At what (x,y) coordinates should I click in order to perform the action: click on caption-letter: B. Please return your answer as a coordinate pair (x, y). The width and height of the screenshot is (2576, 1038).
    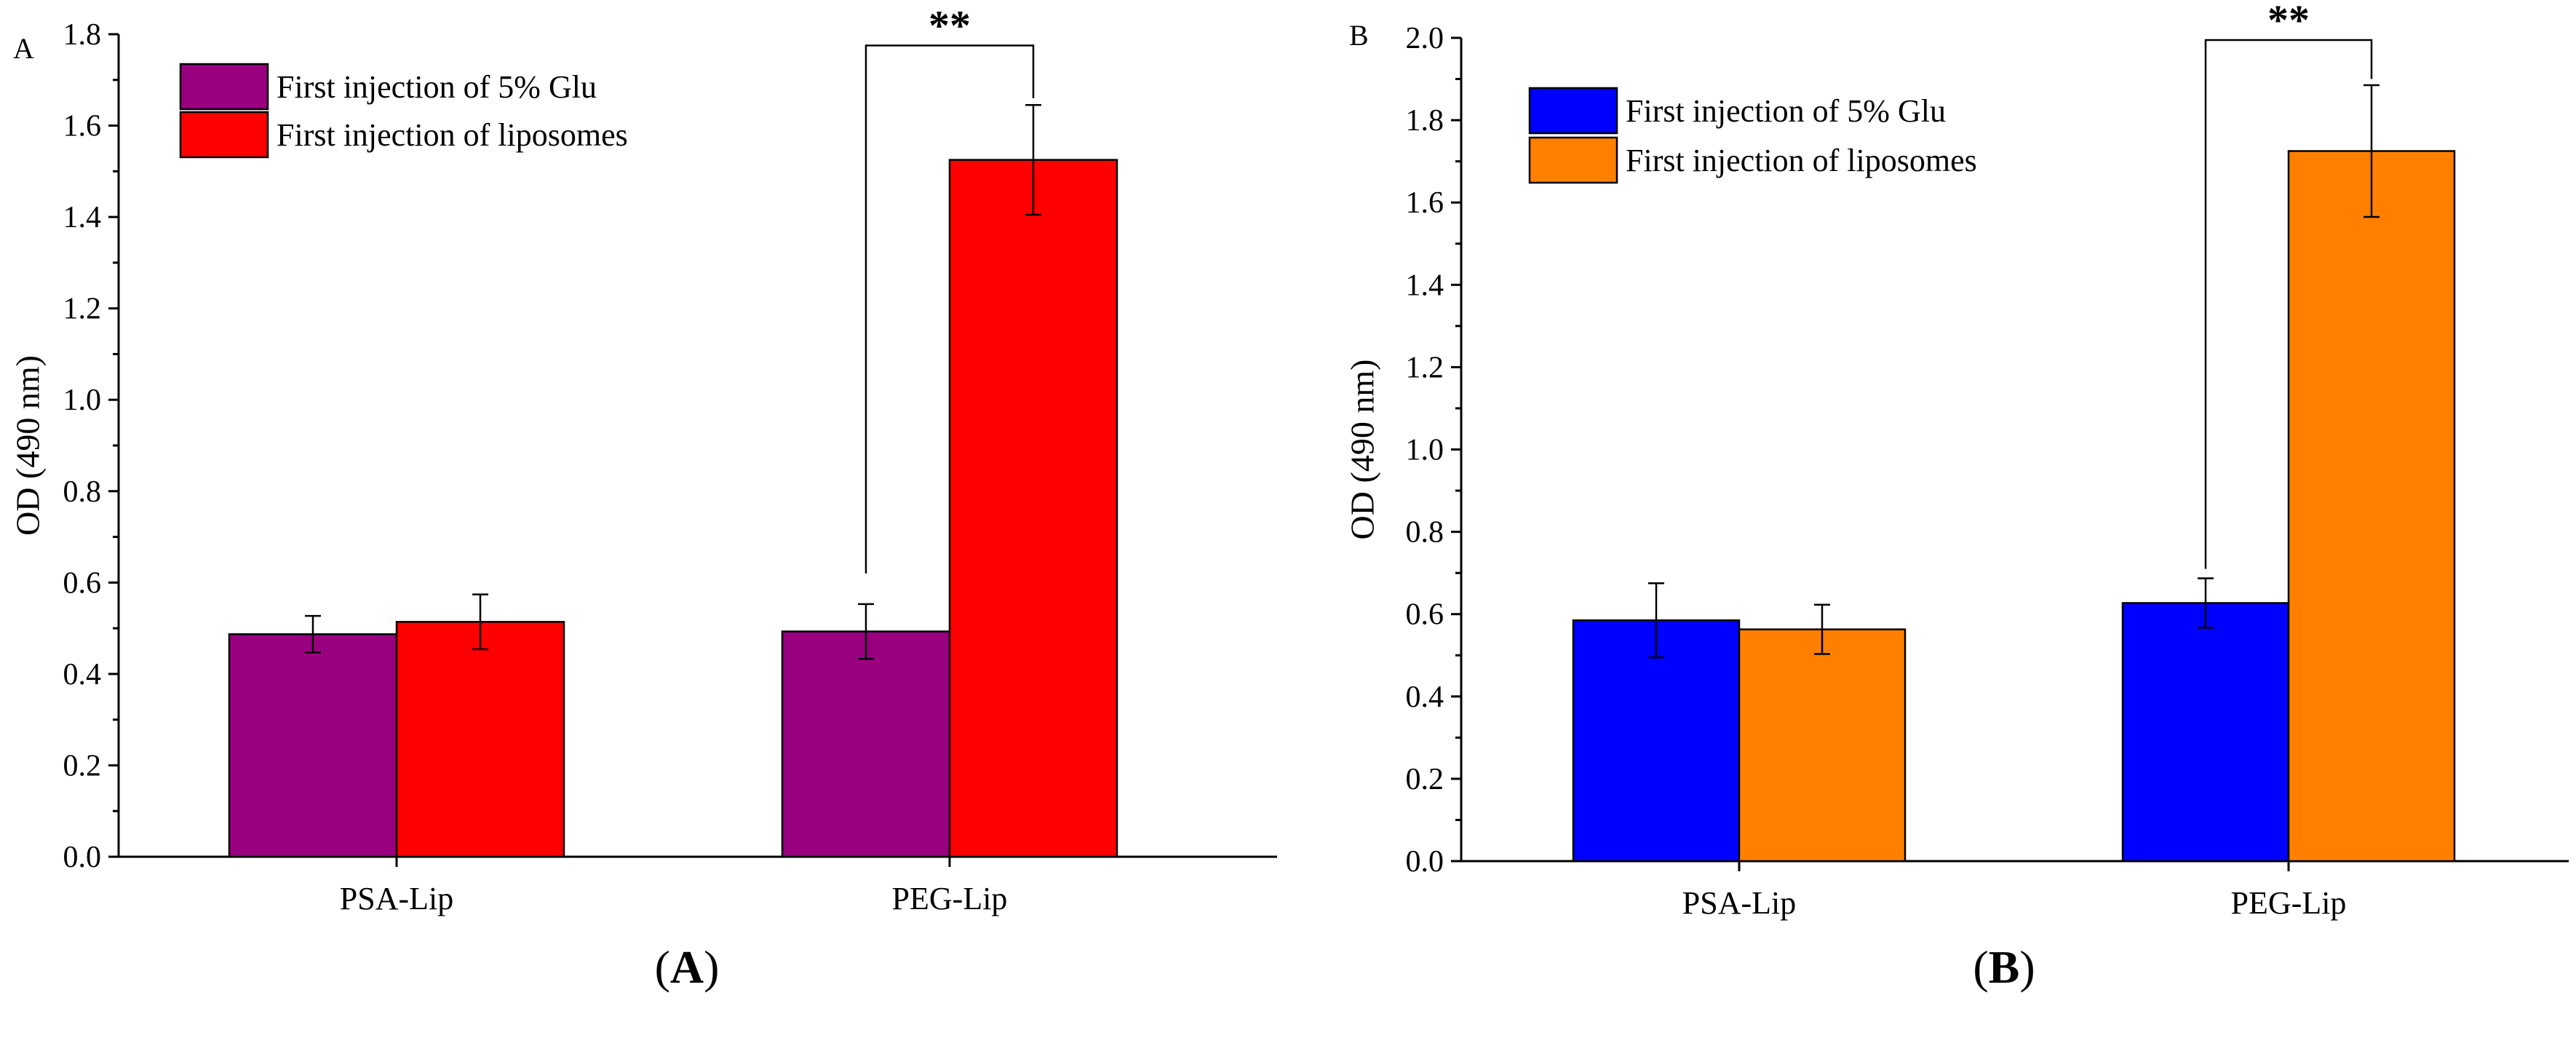
    Looking at the image, I should click on (2005, 967).